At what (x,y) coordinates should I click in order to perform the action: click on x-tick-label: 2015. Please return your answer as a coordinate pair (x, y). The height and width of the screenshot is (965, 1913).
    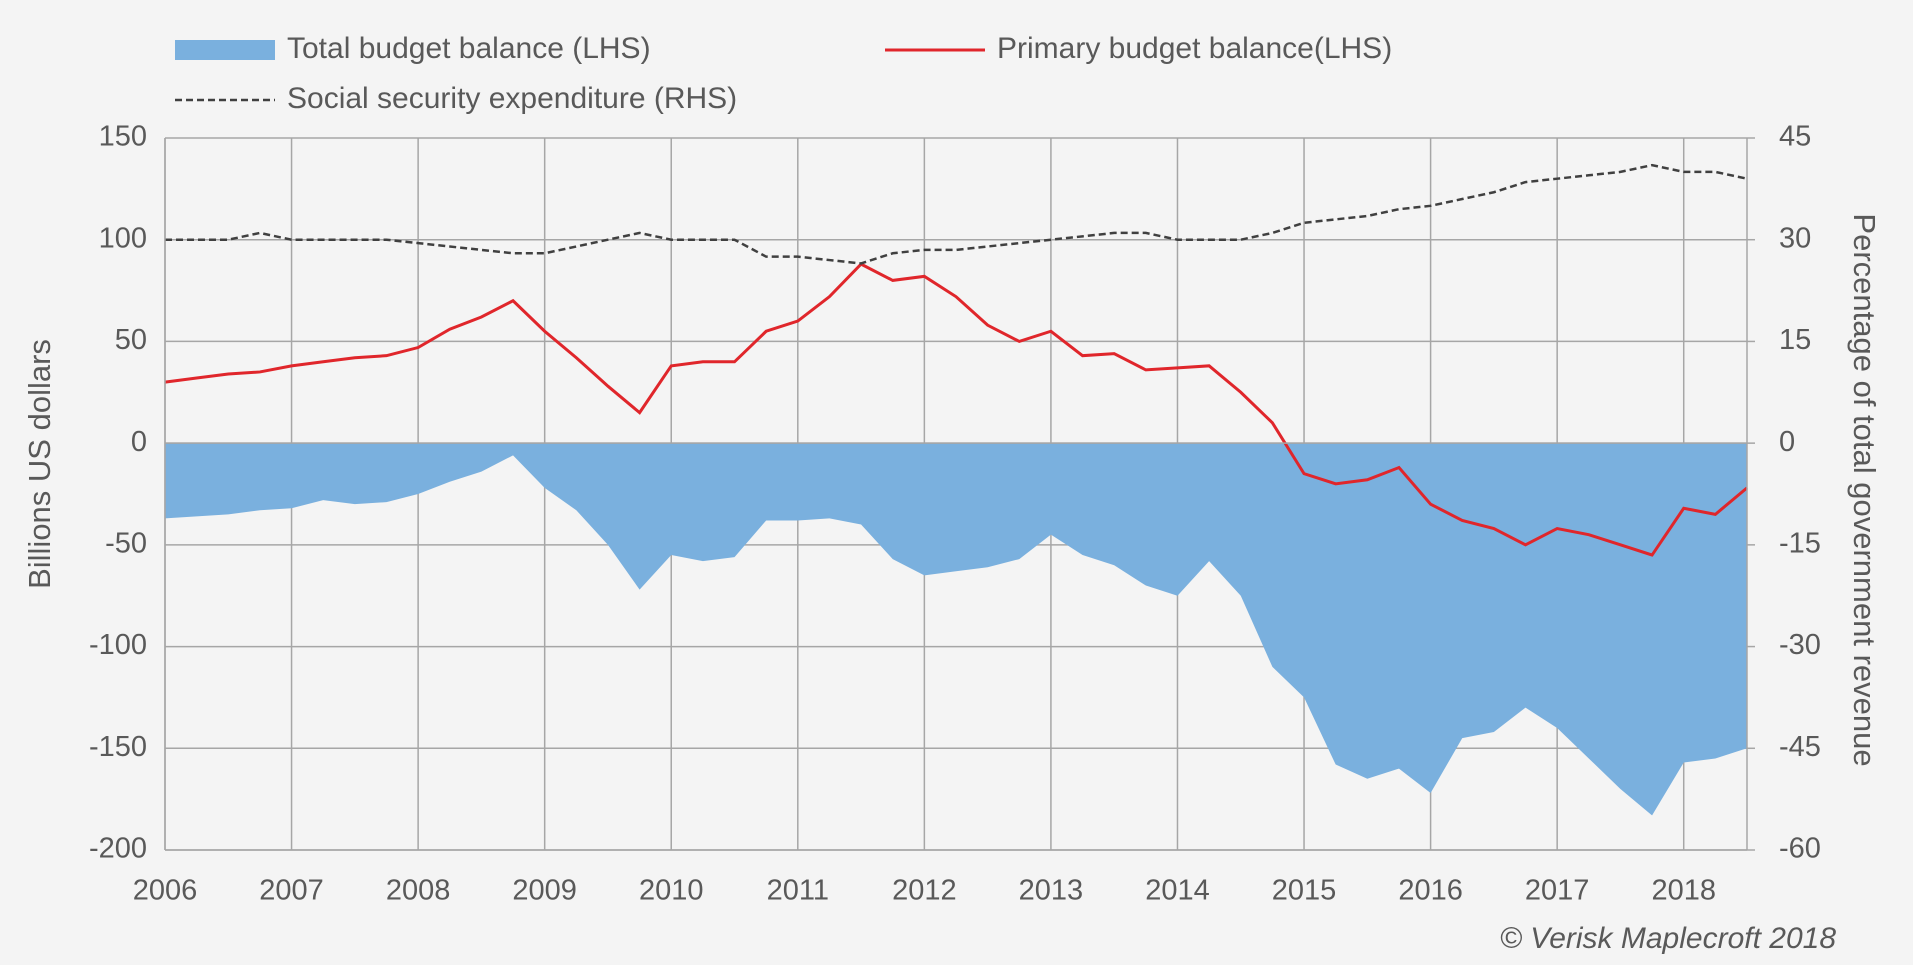
    Looking at the image, I should click on (1304, 891).